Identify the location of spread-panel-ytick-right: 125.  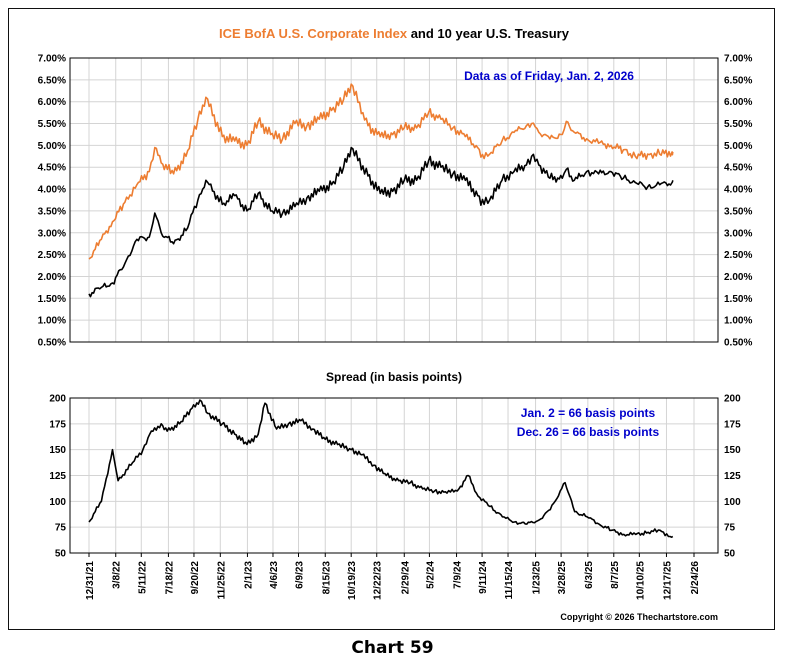
(732, 476).